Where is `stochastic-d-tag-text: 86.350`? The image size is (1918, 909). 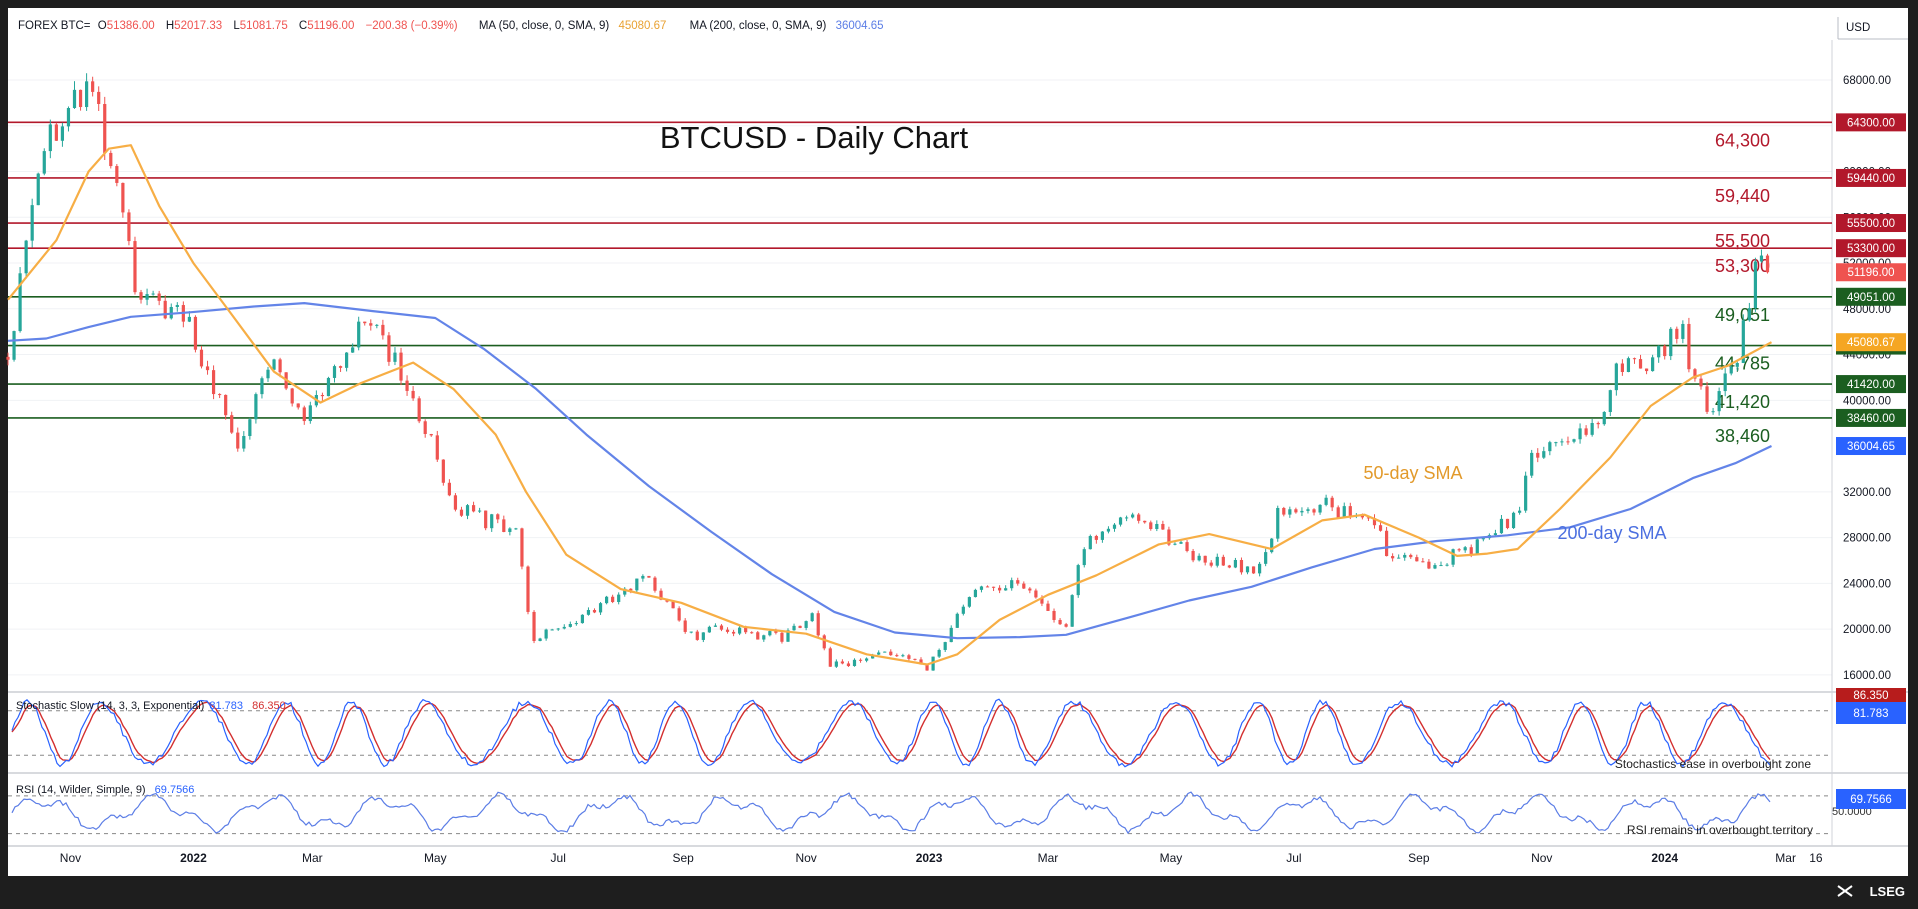 stochastic-d-tag-text: 86.350 is located at coordinates (1870, 696).